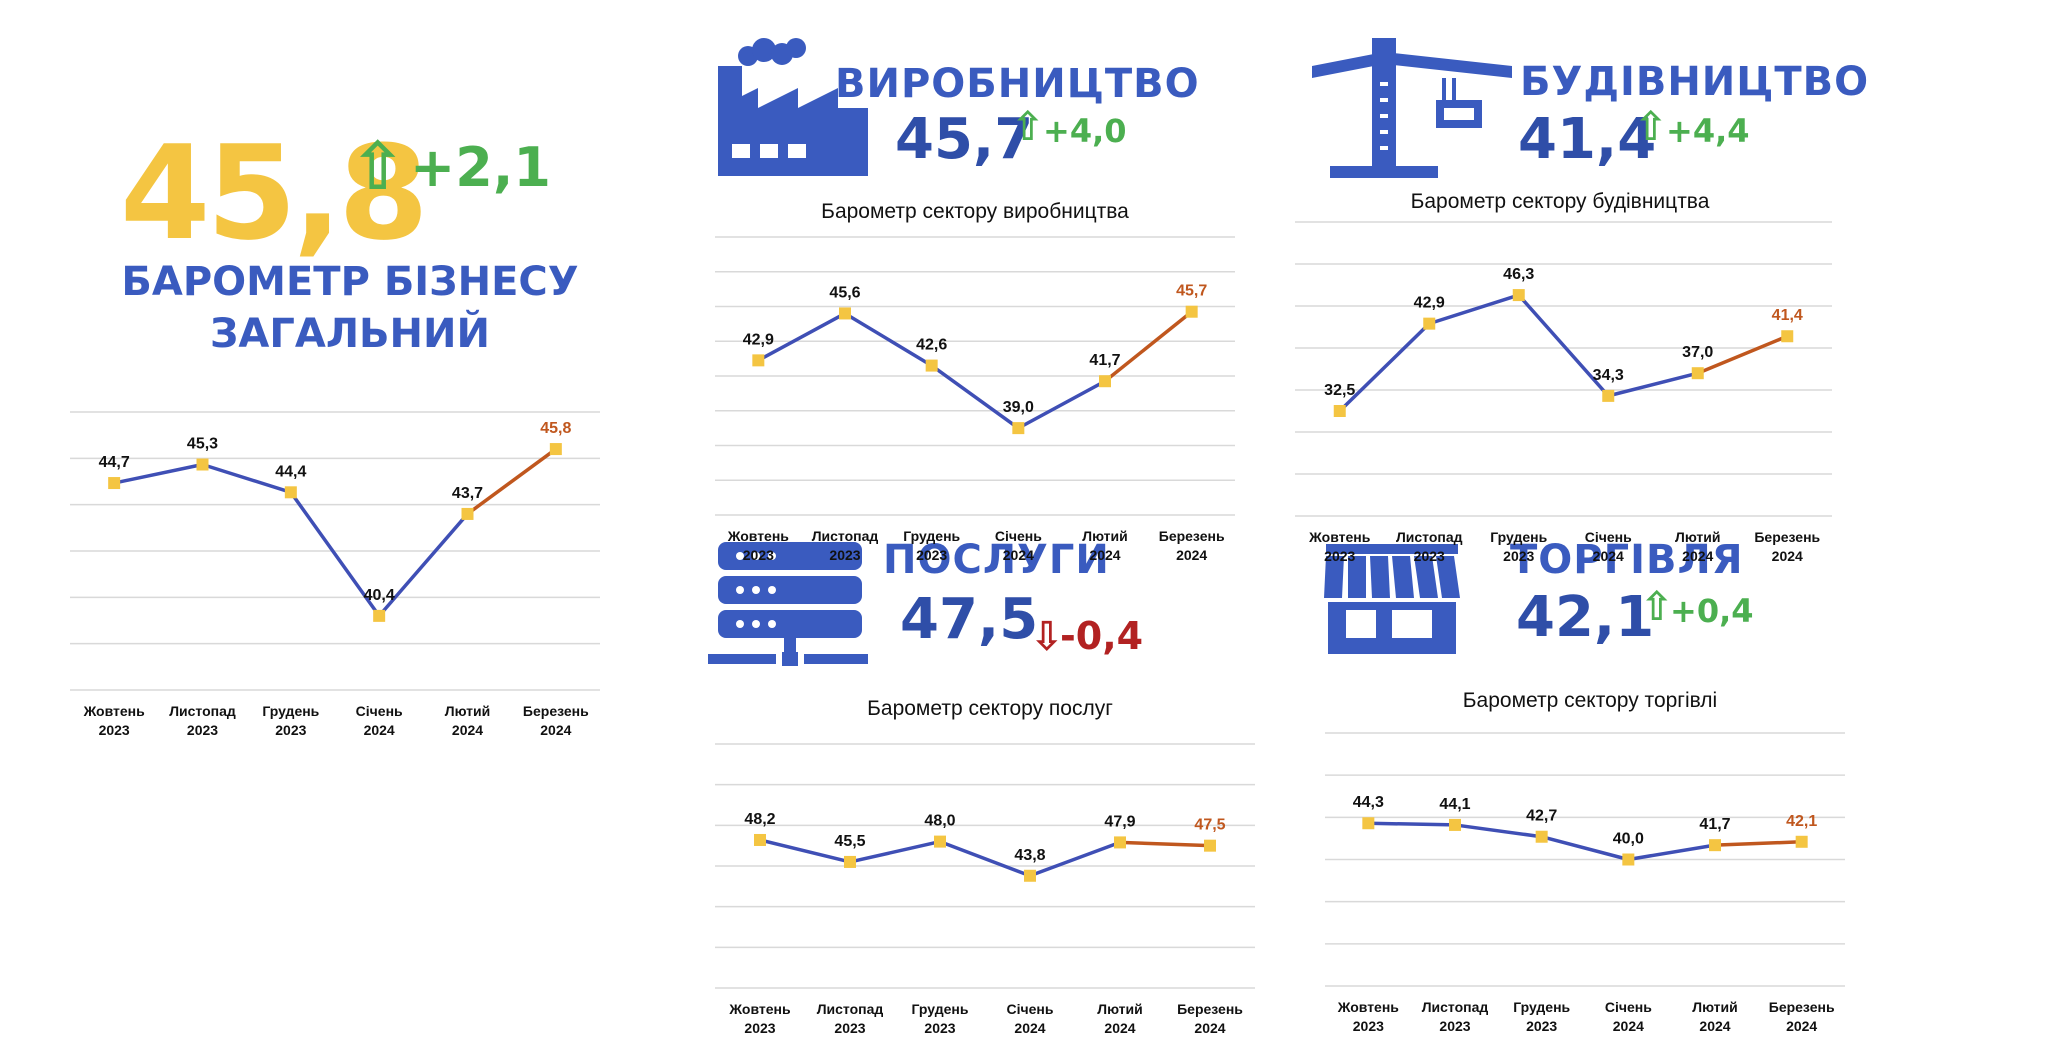 This screenshot has width=2048, height=1057. What do you see at coordinates (1102, 636) in the screenshot?
I see `services-delta: -0,4` at bounding box center [1102, 636].